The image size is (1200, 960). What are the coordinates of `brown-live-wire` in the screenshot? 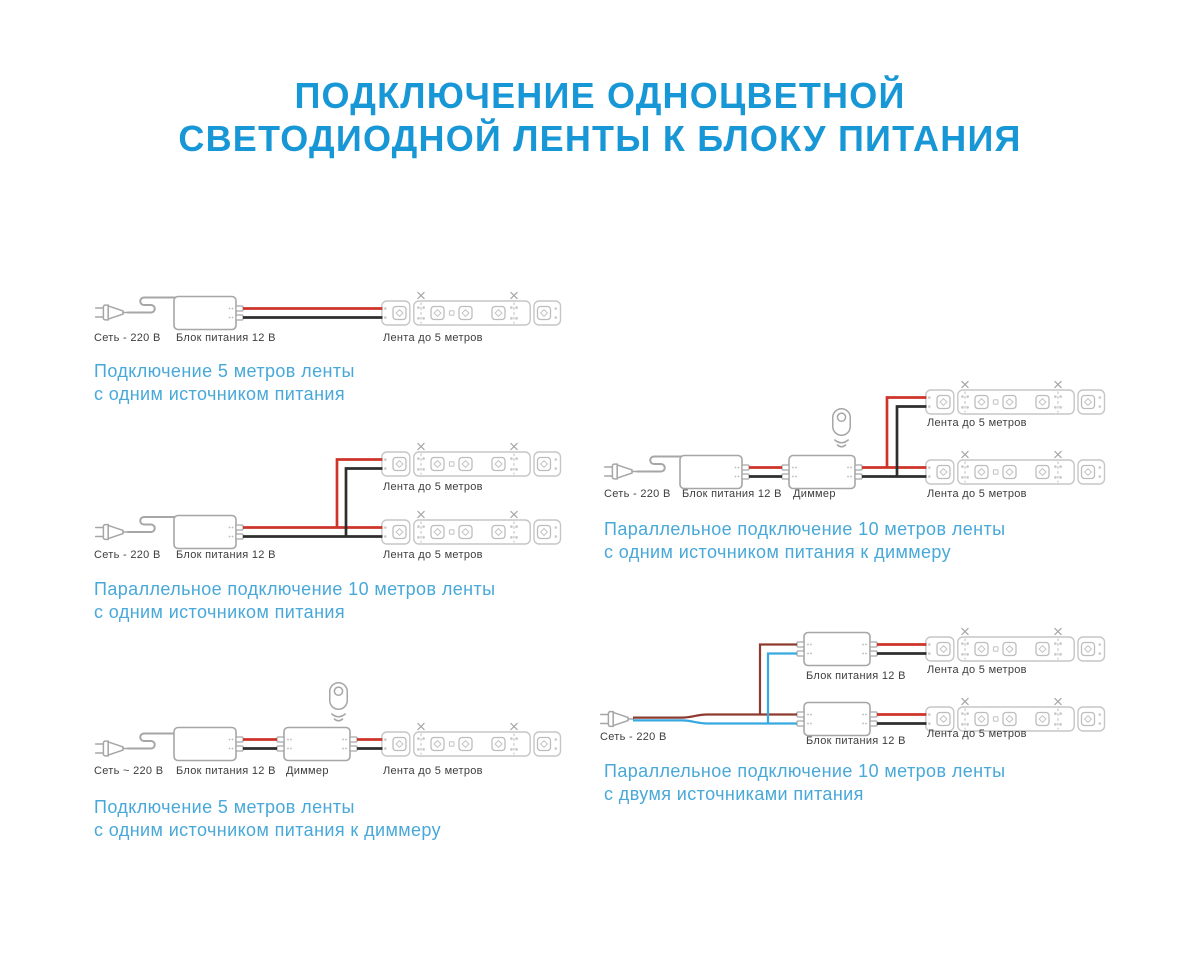 It's located at (715, 681).